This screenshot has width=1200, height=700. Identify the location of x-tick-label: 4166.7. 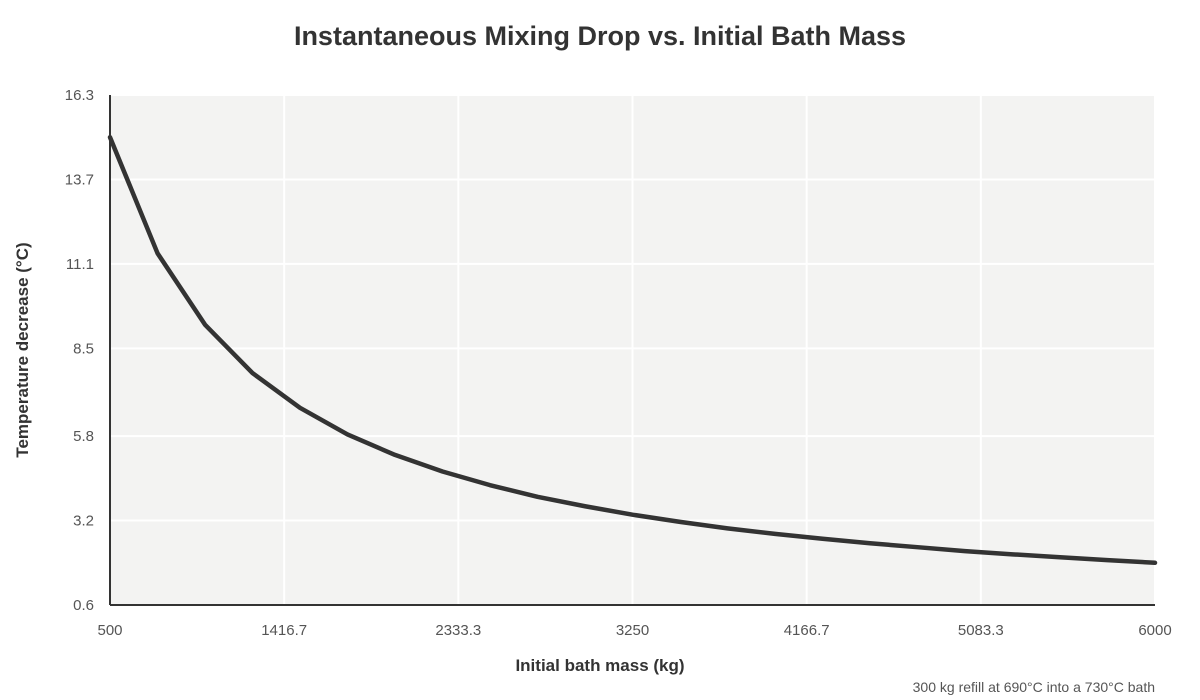
(807, 630).